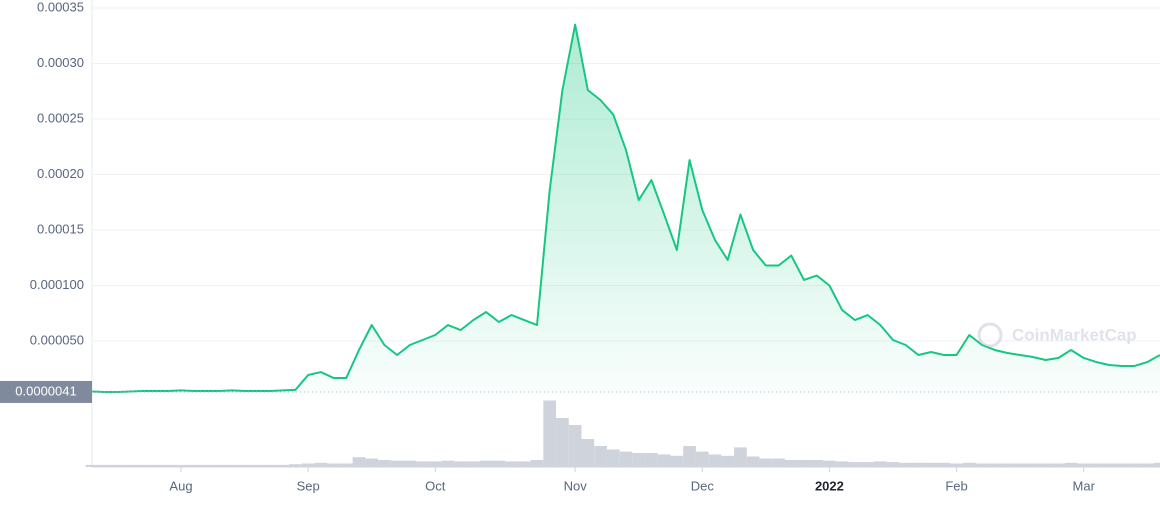  What do you see at coordinates (308, 485) in the screenshot?
I see `x-tick-label: Sep` at bounding box center [308, 485].